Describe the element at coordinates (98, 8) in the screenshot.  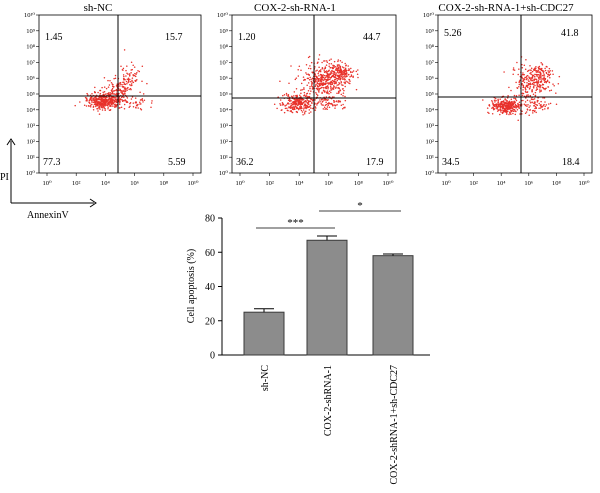
I see `panel-title: sh-NC` at that location.